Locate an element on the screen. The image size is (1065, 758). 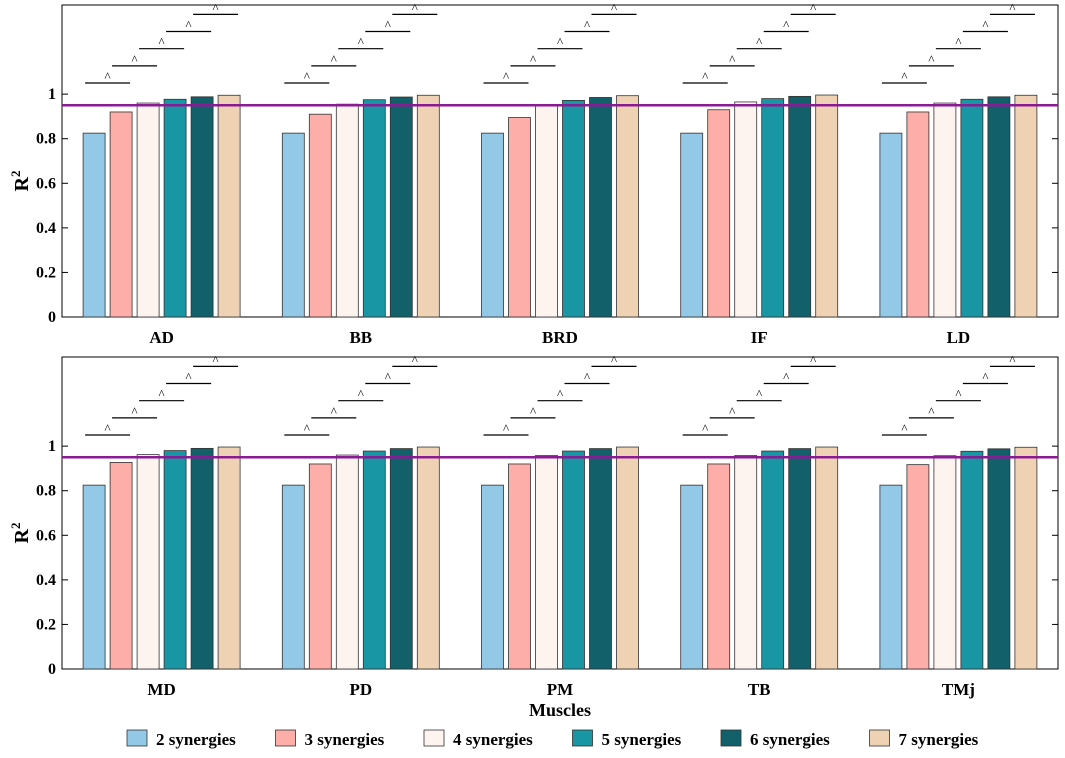
category-label: AD is located at coordinates (161, 337).